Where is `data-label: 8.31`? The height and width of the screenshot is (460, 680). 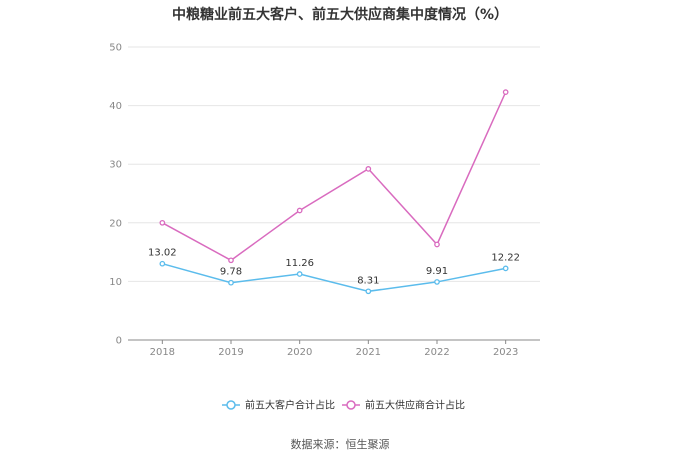 data-label: 8.31 is located at coordinates (368, 280).